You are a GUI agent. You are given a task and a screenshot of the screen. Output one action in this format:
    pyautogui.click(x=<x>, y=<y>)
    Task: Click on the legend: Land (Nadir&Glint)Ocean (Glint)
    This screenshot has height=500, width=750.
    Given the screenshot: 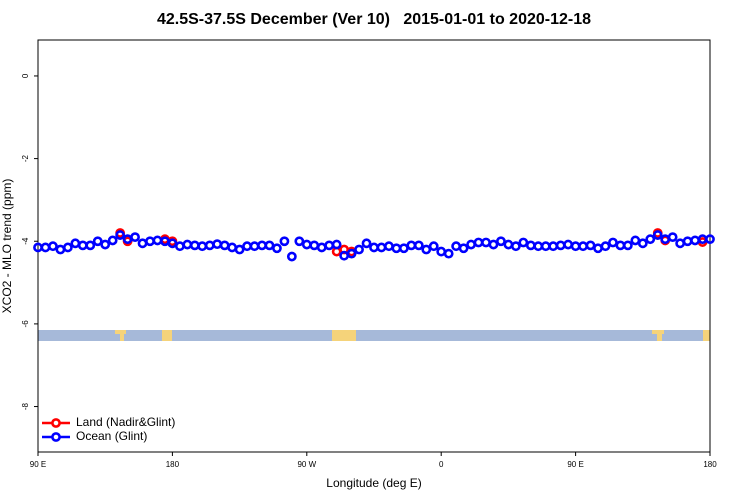 What is the action you would take?
    pyautogui.click(x=108, y=429)
    